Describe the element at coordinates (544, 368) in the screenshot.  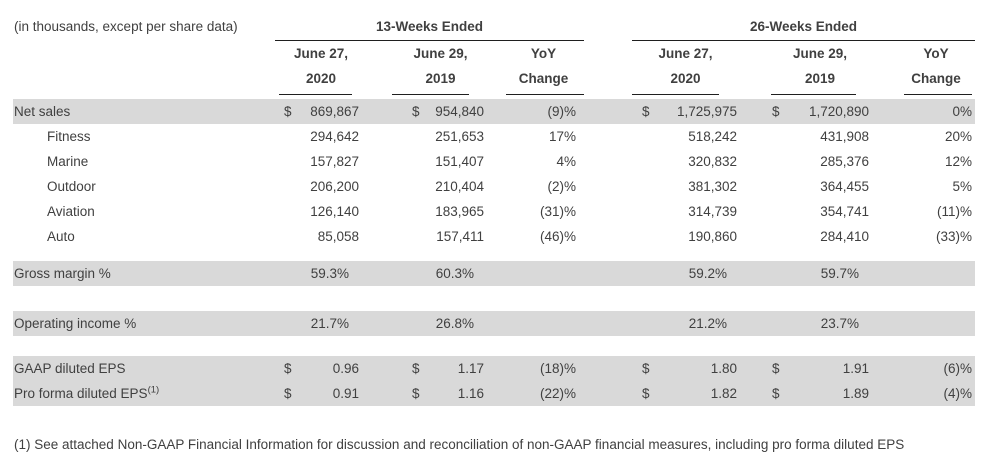
I see `cell: (18)%` at that location.